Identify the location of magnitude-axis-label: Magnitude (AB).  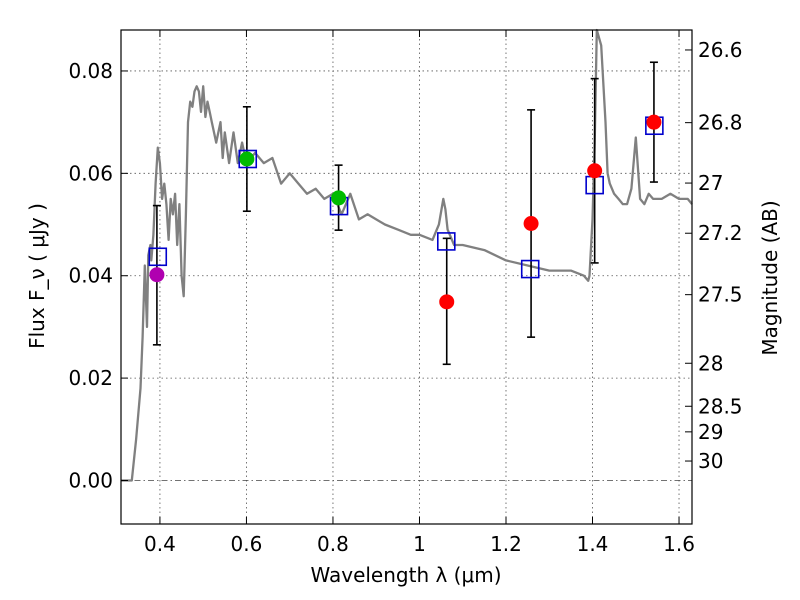
(770, 277).